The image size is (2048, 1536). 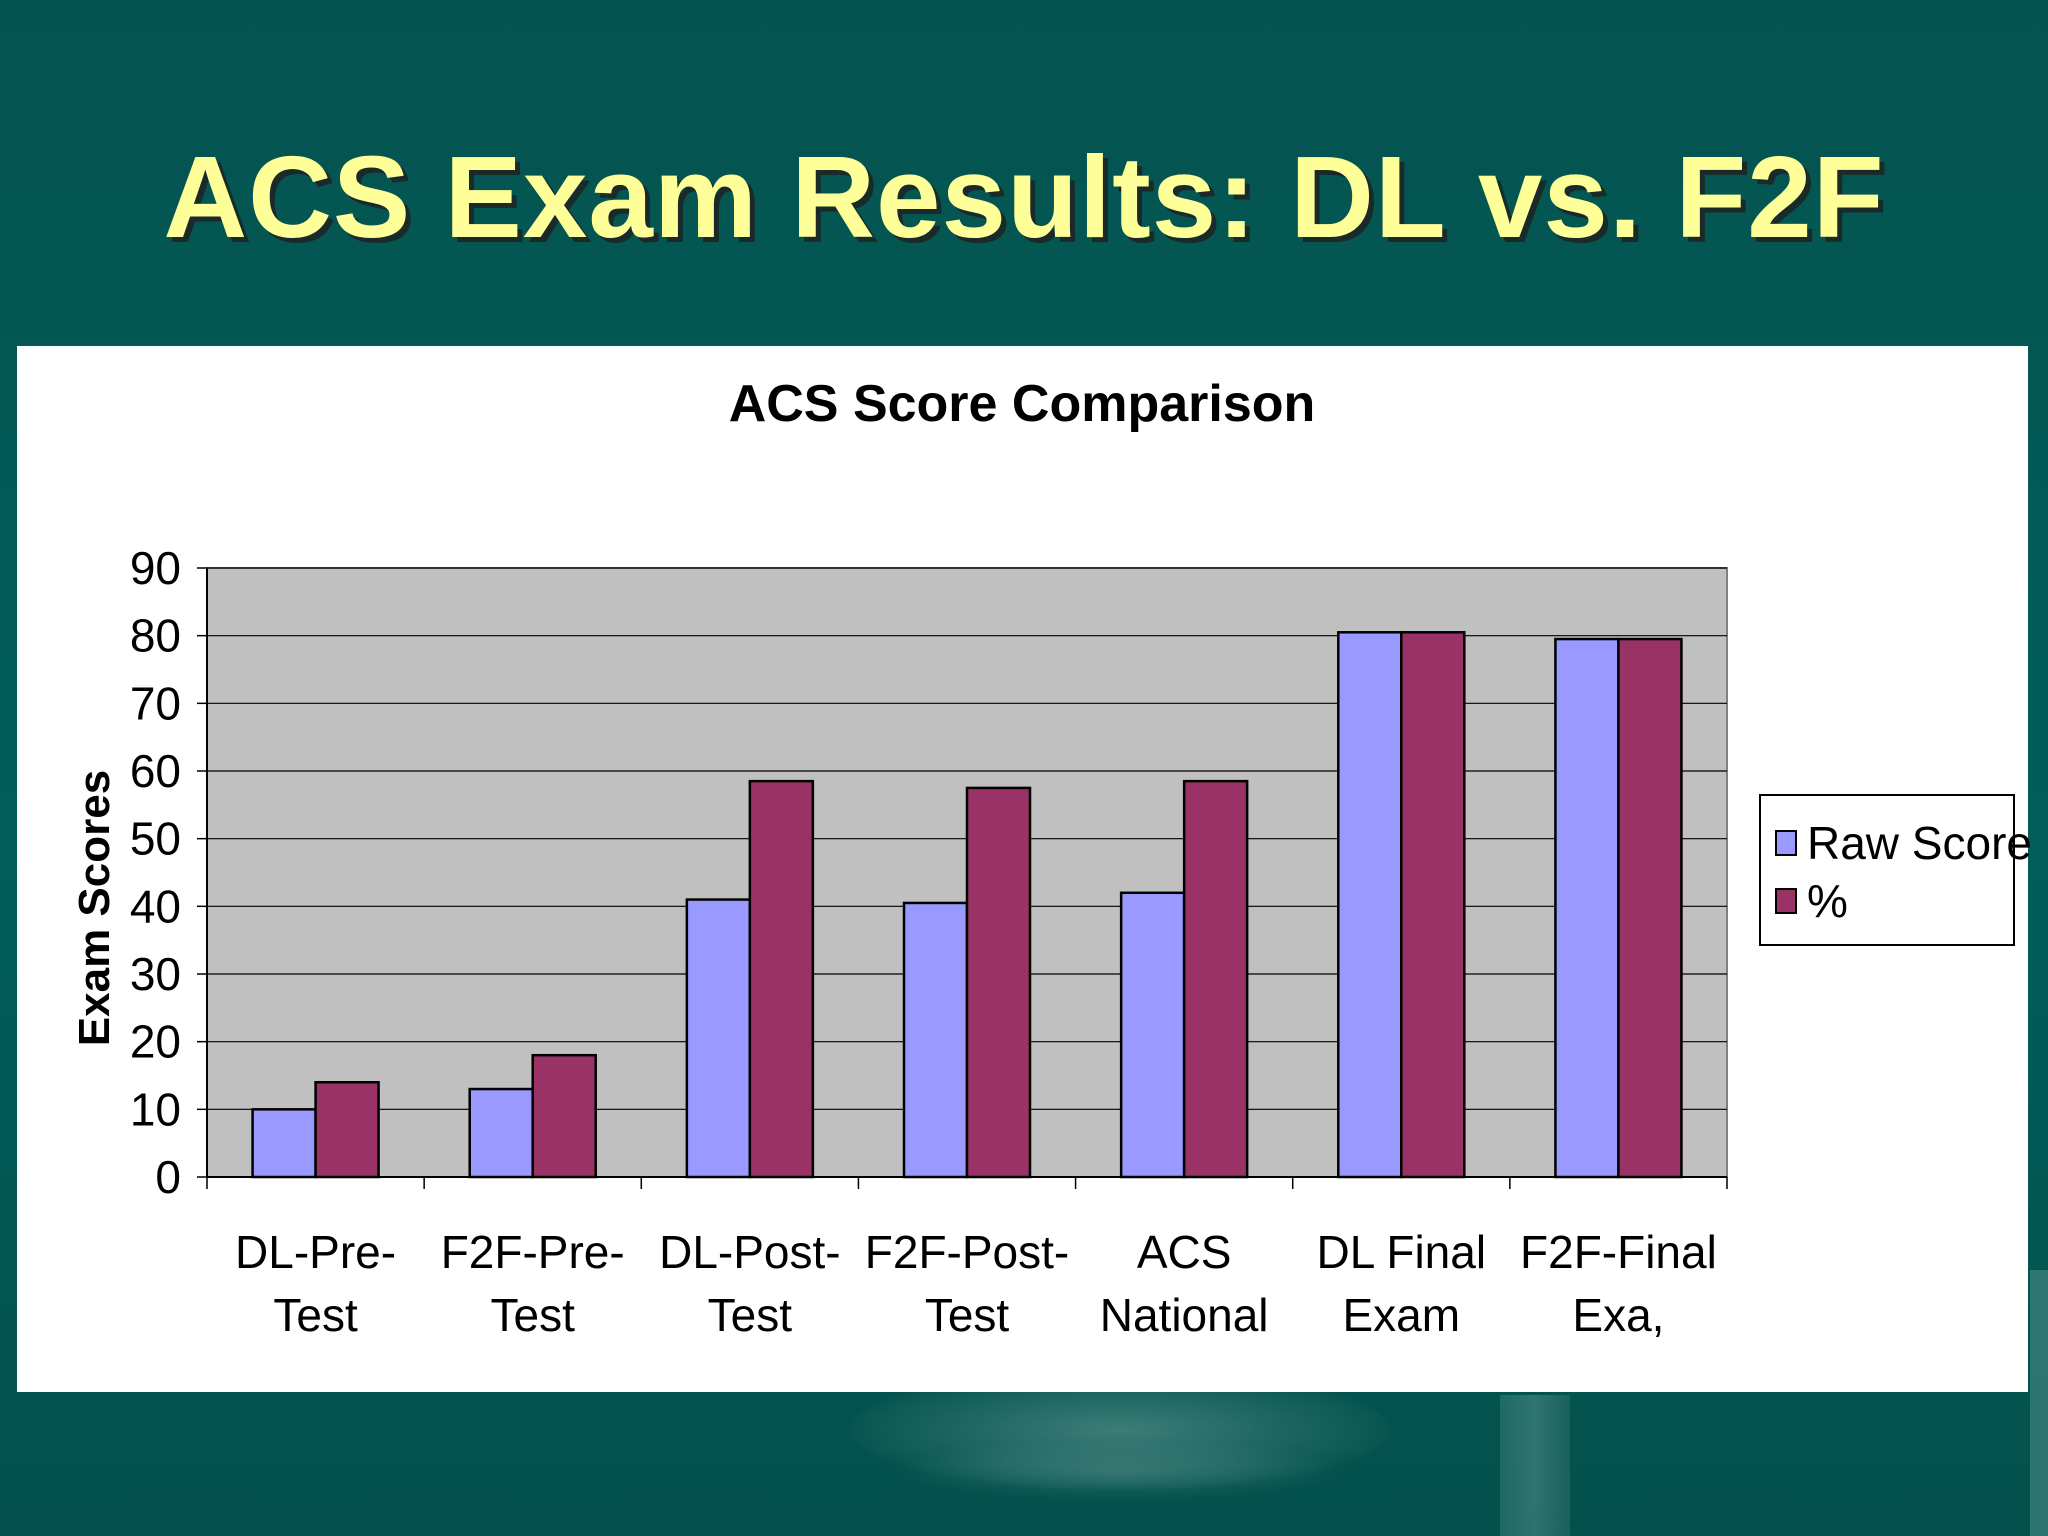 I want to click on y-tick-label: 80, so click(x=155, y=636).